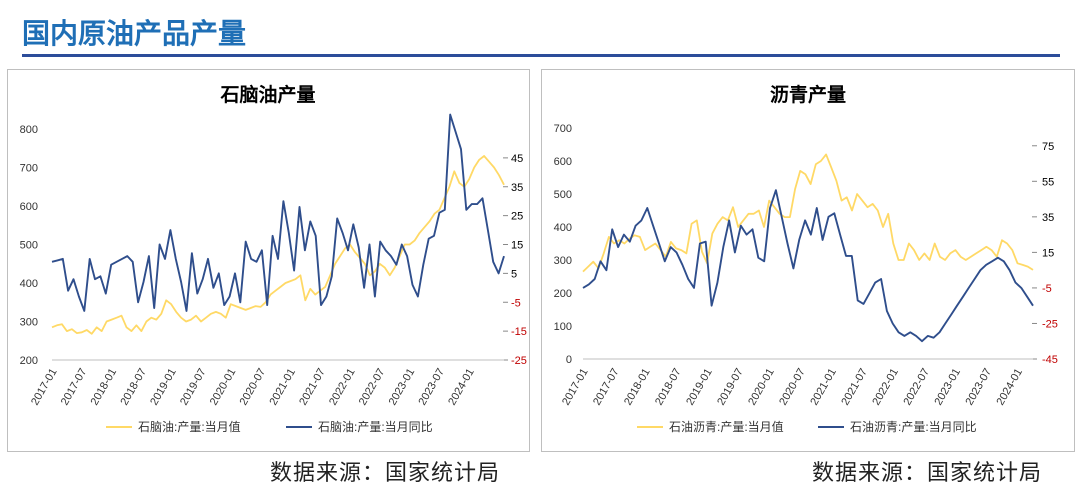  I want to click on title-rule, so click(541, 55).